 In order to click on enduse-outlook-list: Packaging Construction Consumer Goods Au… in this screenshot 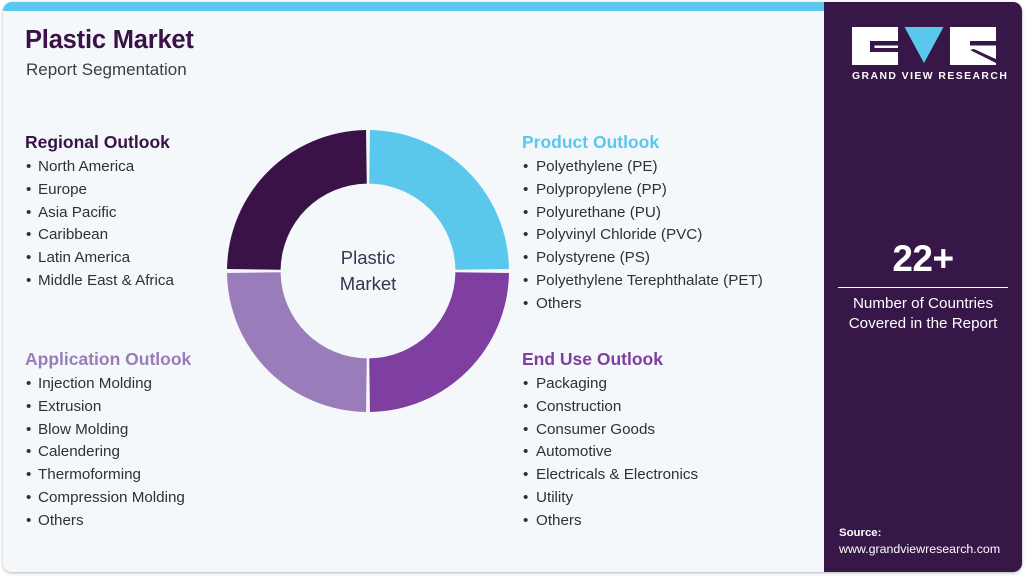, I will do `click(610, 453)`.